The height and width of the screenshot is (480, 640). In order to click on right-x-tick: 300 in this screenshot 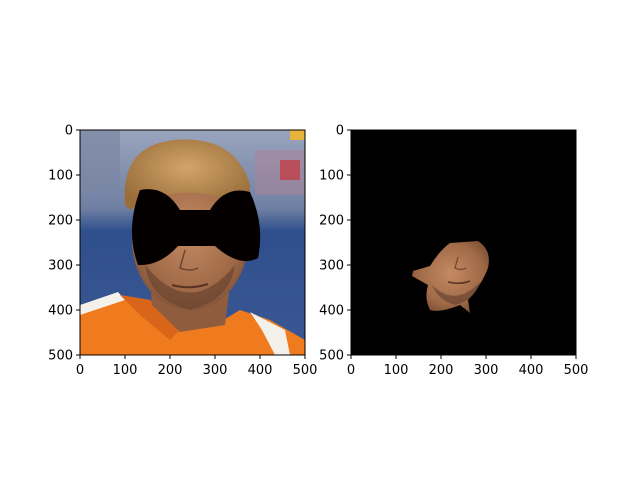, I will do `click(486, 366)`.